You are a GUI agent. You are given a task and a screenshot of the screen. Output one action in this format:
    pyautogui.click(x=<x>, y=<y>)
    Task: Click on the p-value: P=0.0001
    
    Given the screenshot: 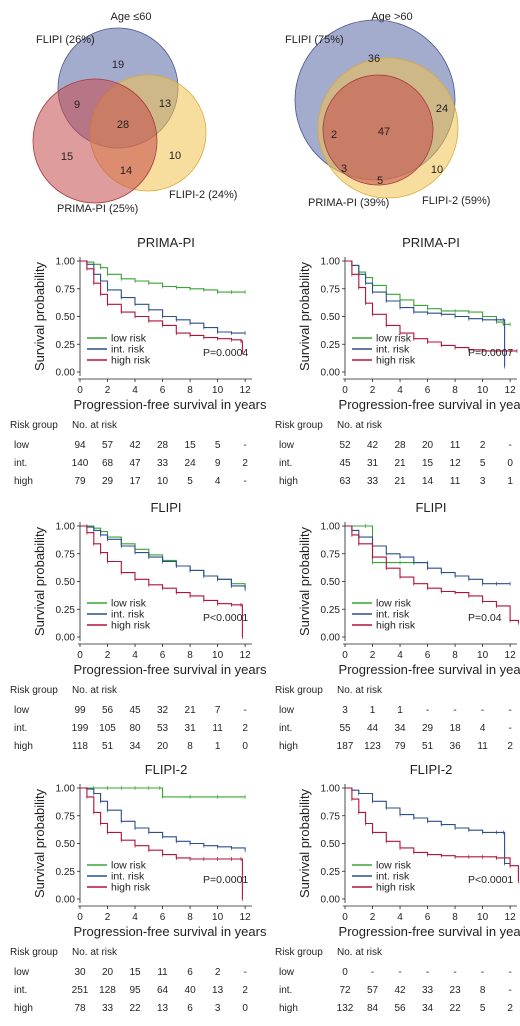 What is the action you would take?
    pyautogui.click(x=225, y=880)
    